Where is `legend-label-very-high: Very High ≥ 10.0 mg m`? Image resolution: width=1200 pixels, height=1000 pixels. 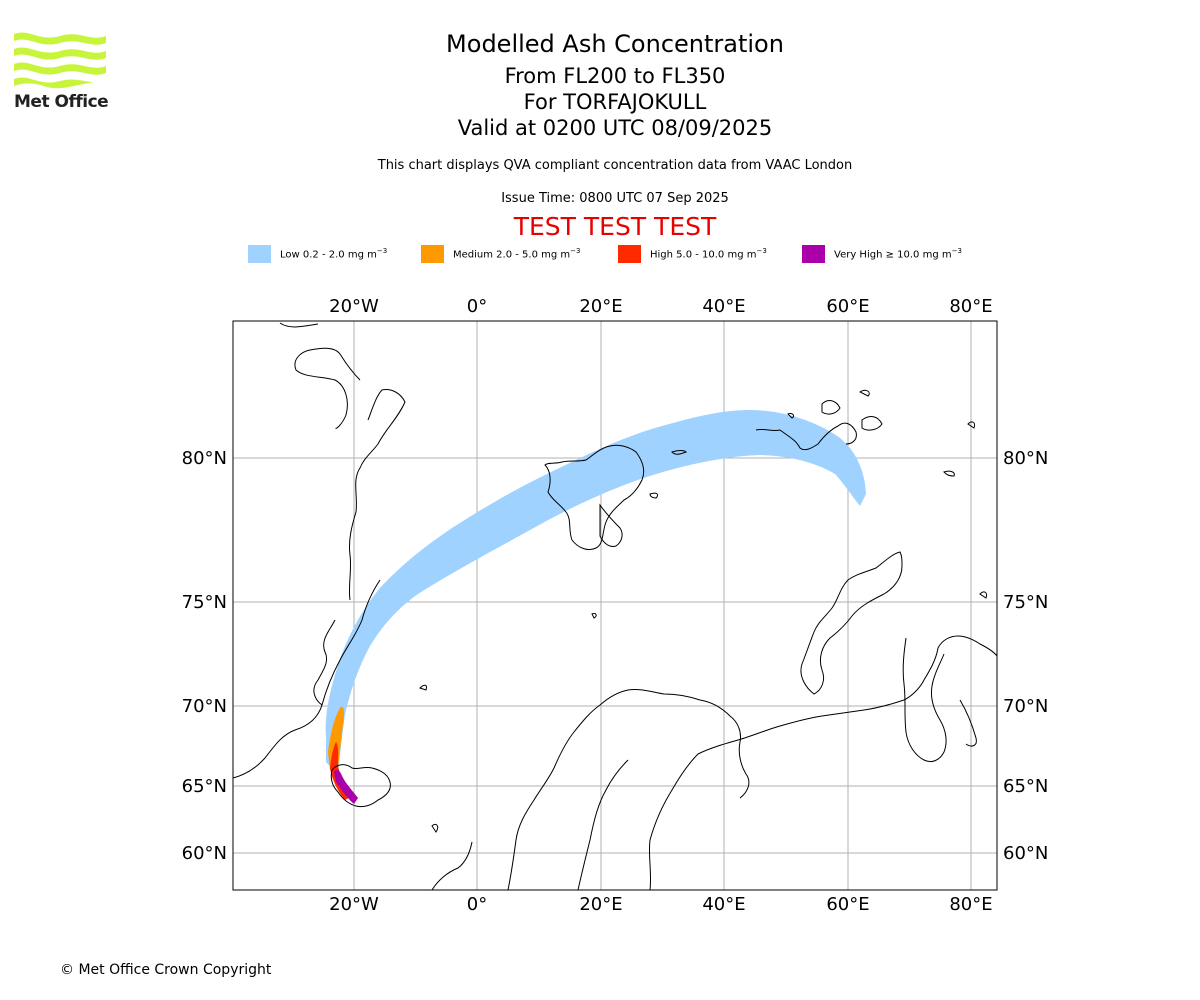 legend-label-very-high: Very High ≥ 10.0 mg m is located at coordinates (893, 255).